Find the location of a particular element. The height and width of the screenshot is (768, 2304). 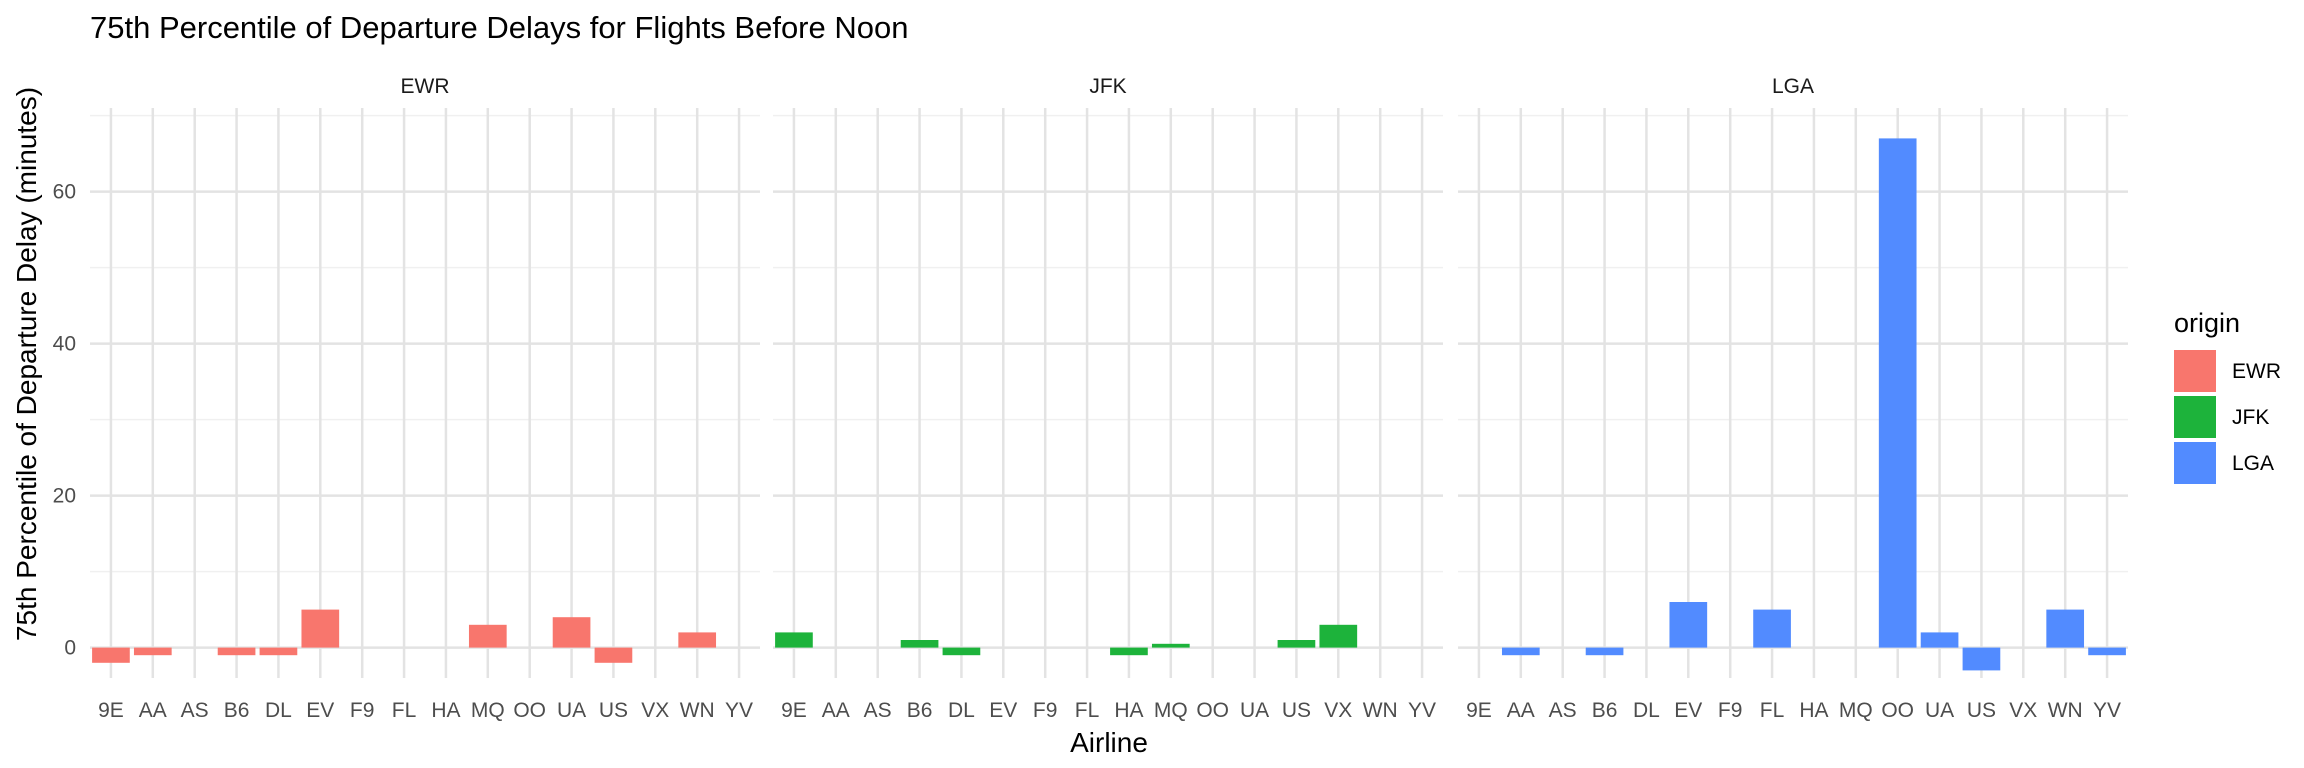

bar-ewr-us is located at coordinates (613, 655).